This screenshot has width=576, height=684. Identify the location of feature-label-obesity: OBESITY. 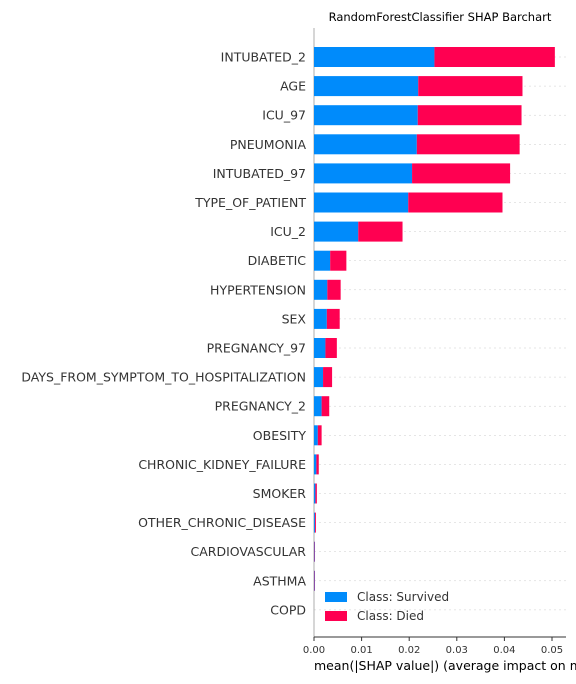
(280, 435).